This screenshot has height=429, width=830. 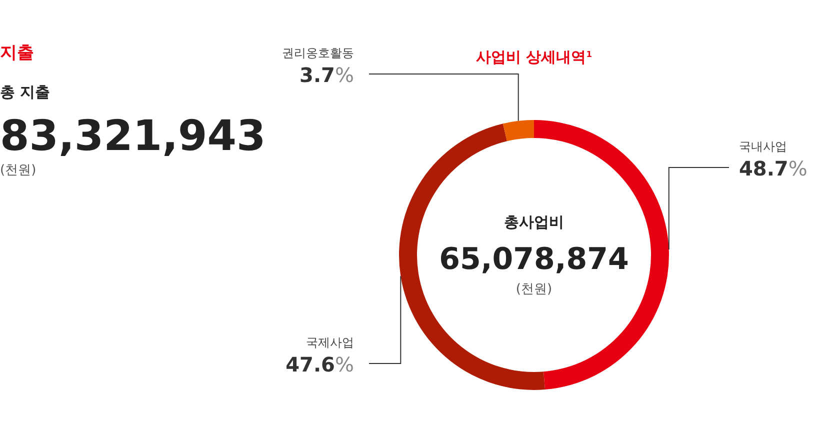 I want to click on text: 83,321,943, so click(x=133, y=135).